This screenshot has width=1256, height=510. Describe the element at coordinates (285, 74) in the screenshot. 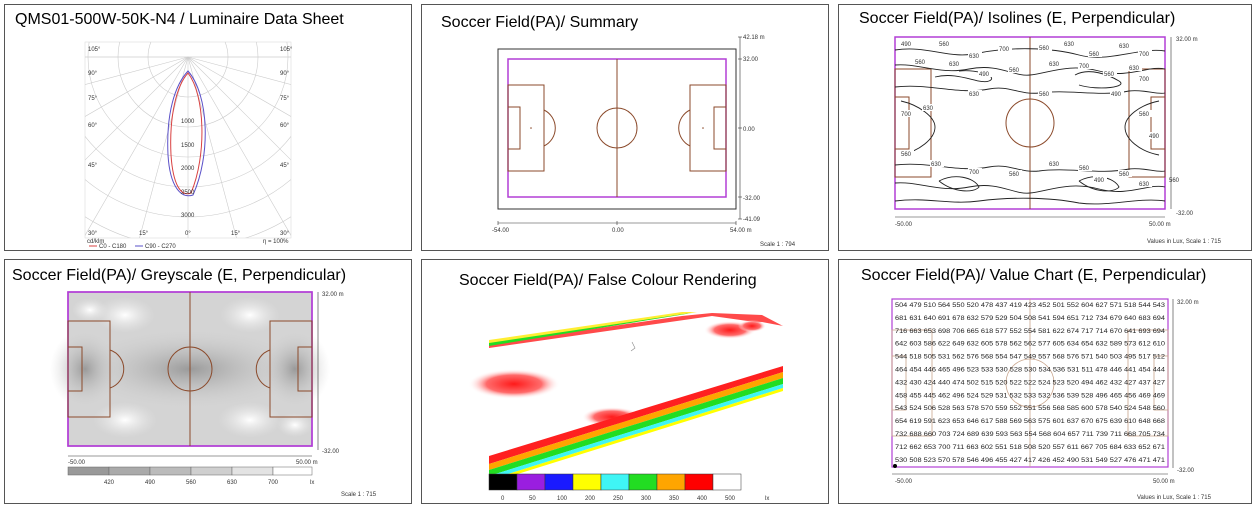

I see `angle-label: 90°` at that location.